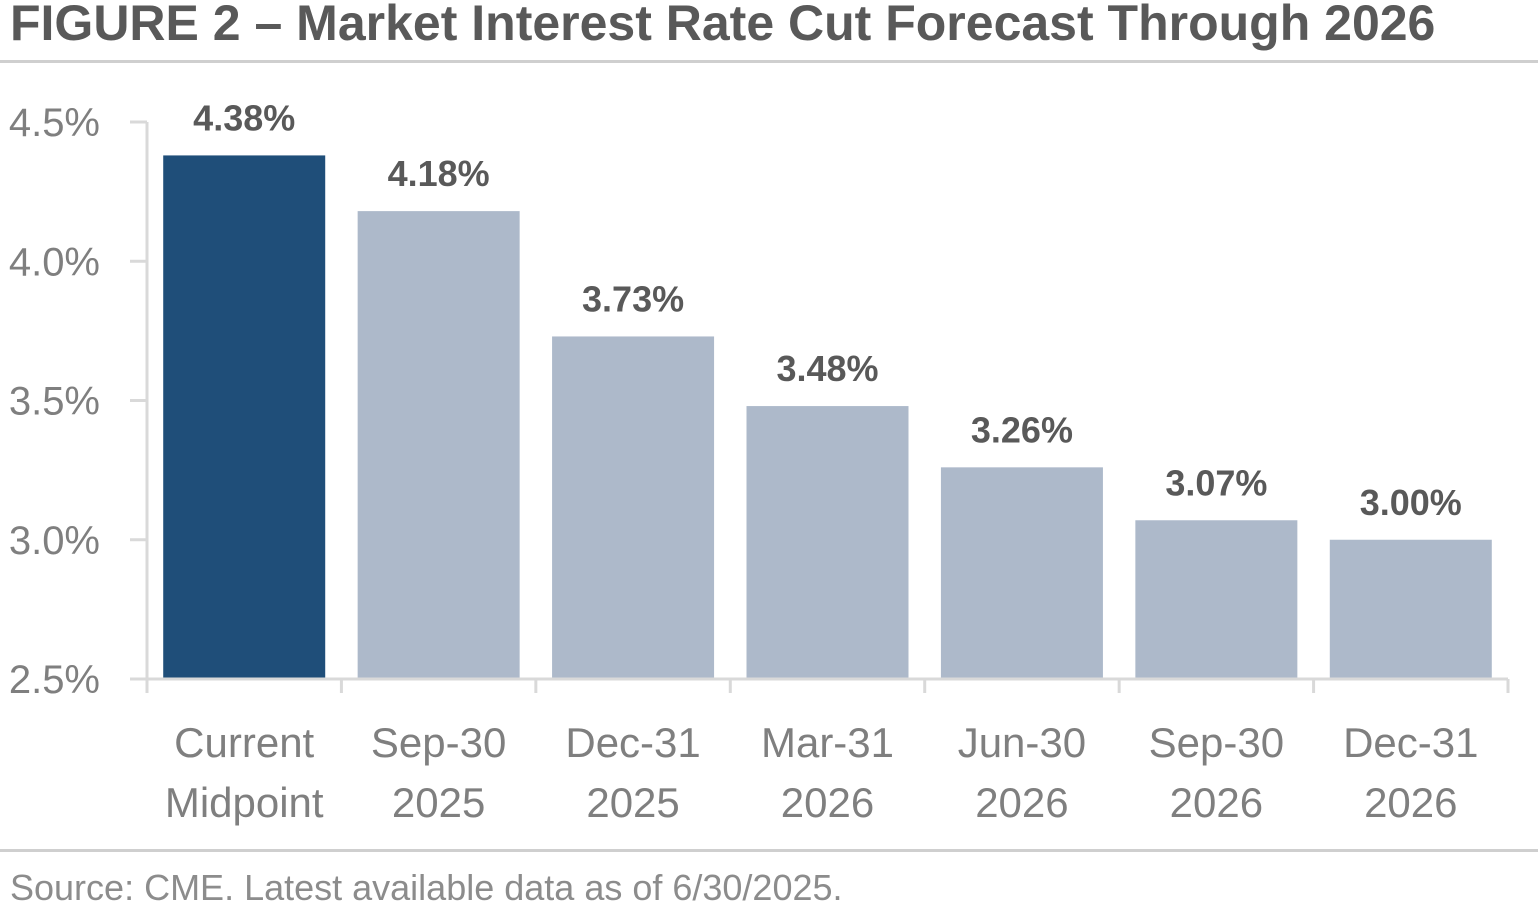 The image size is (1538, 910). What do you see at coordinates (827, 742) in the screenshot?
I see `x-tick-label: Mar-31` at bounding box center [827, 742].